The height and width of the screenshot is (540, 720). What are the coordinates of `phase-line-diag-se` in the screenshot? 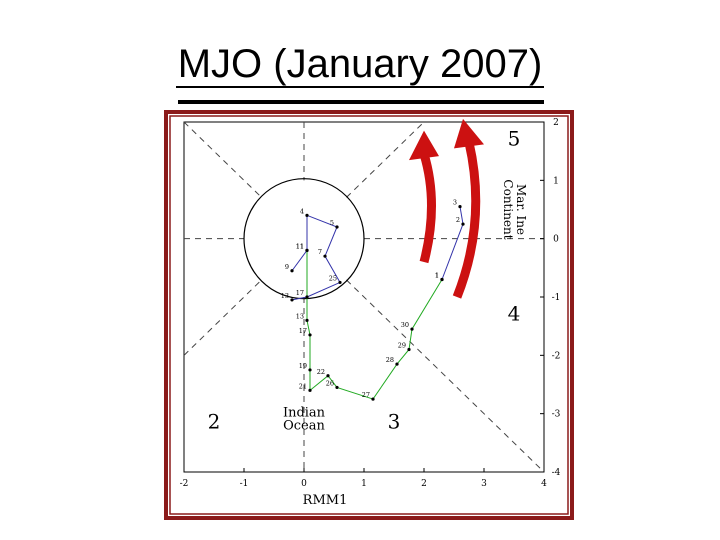 It's located at (445, 376).